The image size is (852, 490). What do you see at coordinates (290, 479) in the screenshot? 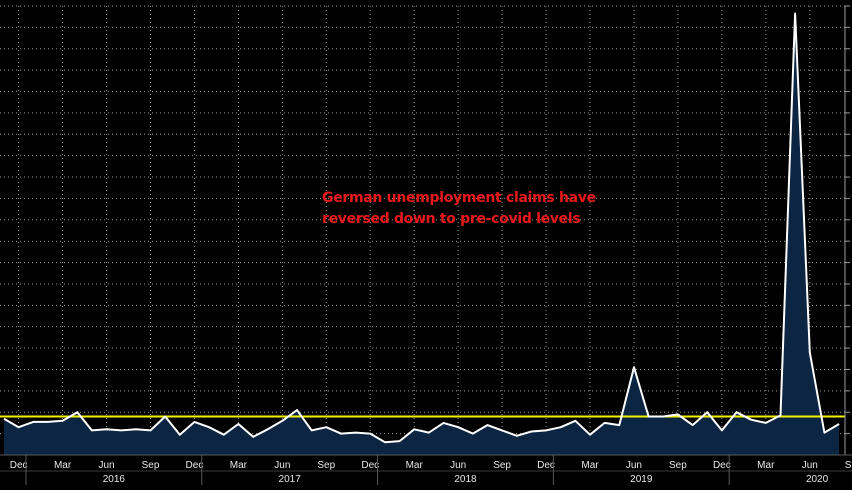
I see `x-year-label: 2017` at bounding box center [290, 479].